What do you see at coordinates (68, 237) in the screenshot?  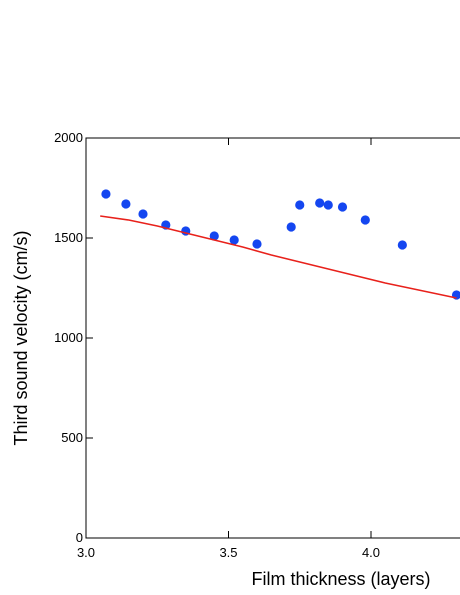 I see `y-tick-label: 1500` at bounding box center [68, 237].